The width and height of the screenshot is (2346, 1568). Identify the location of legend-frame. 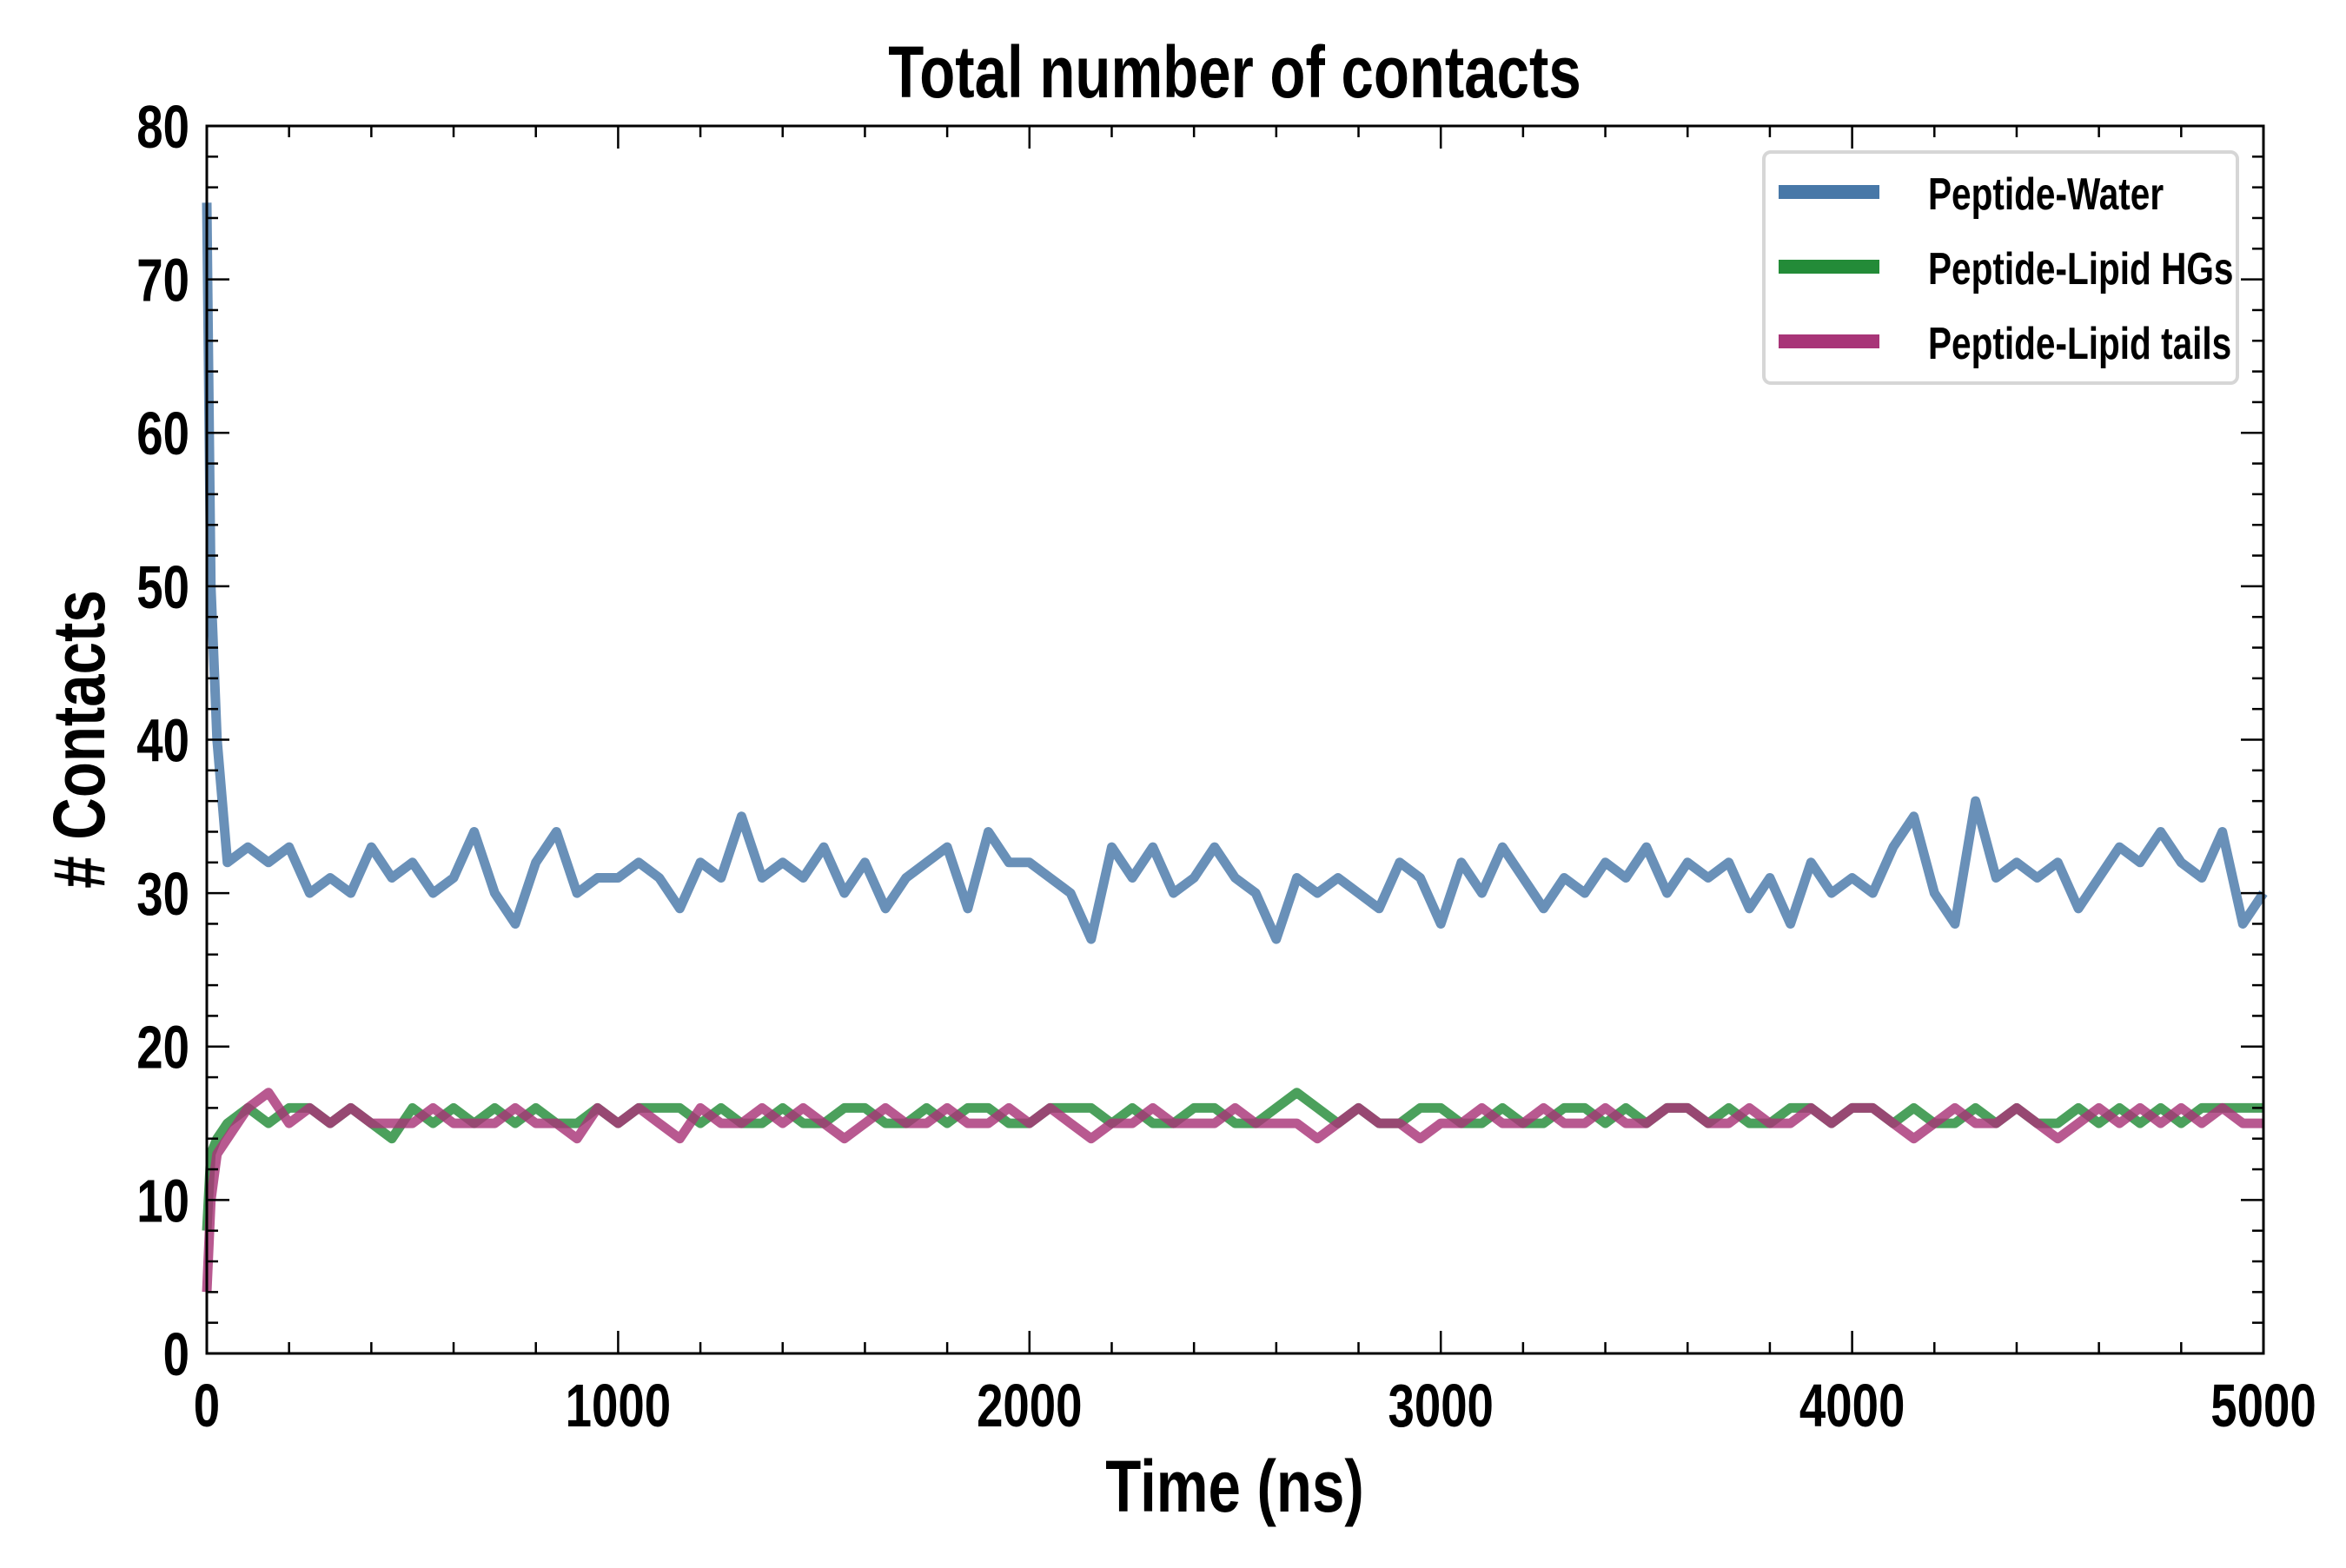
(2001, 267).